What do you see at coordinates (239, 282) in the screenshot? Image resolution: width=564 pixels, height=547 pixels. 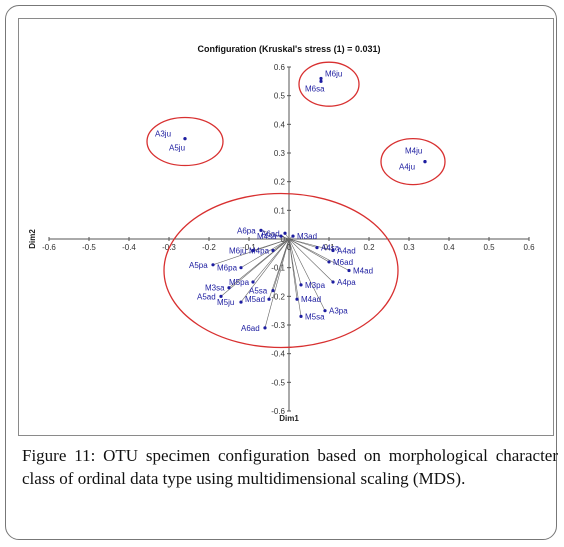 I see `point-label: M5pa` at bounding box center [239, 282].